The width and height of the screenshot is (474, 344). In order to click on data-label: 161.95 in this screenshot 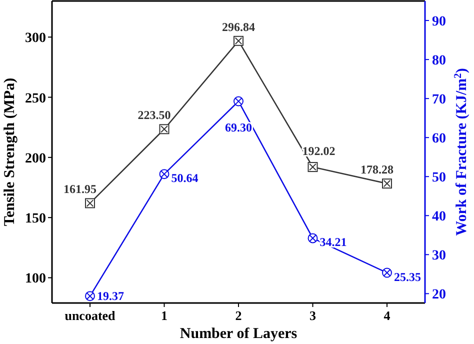, I will do `click(80, 189)`.